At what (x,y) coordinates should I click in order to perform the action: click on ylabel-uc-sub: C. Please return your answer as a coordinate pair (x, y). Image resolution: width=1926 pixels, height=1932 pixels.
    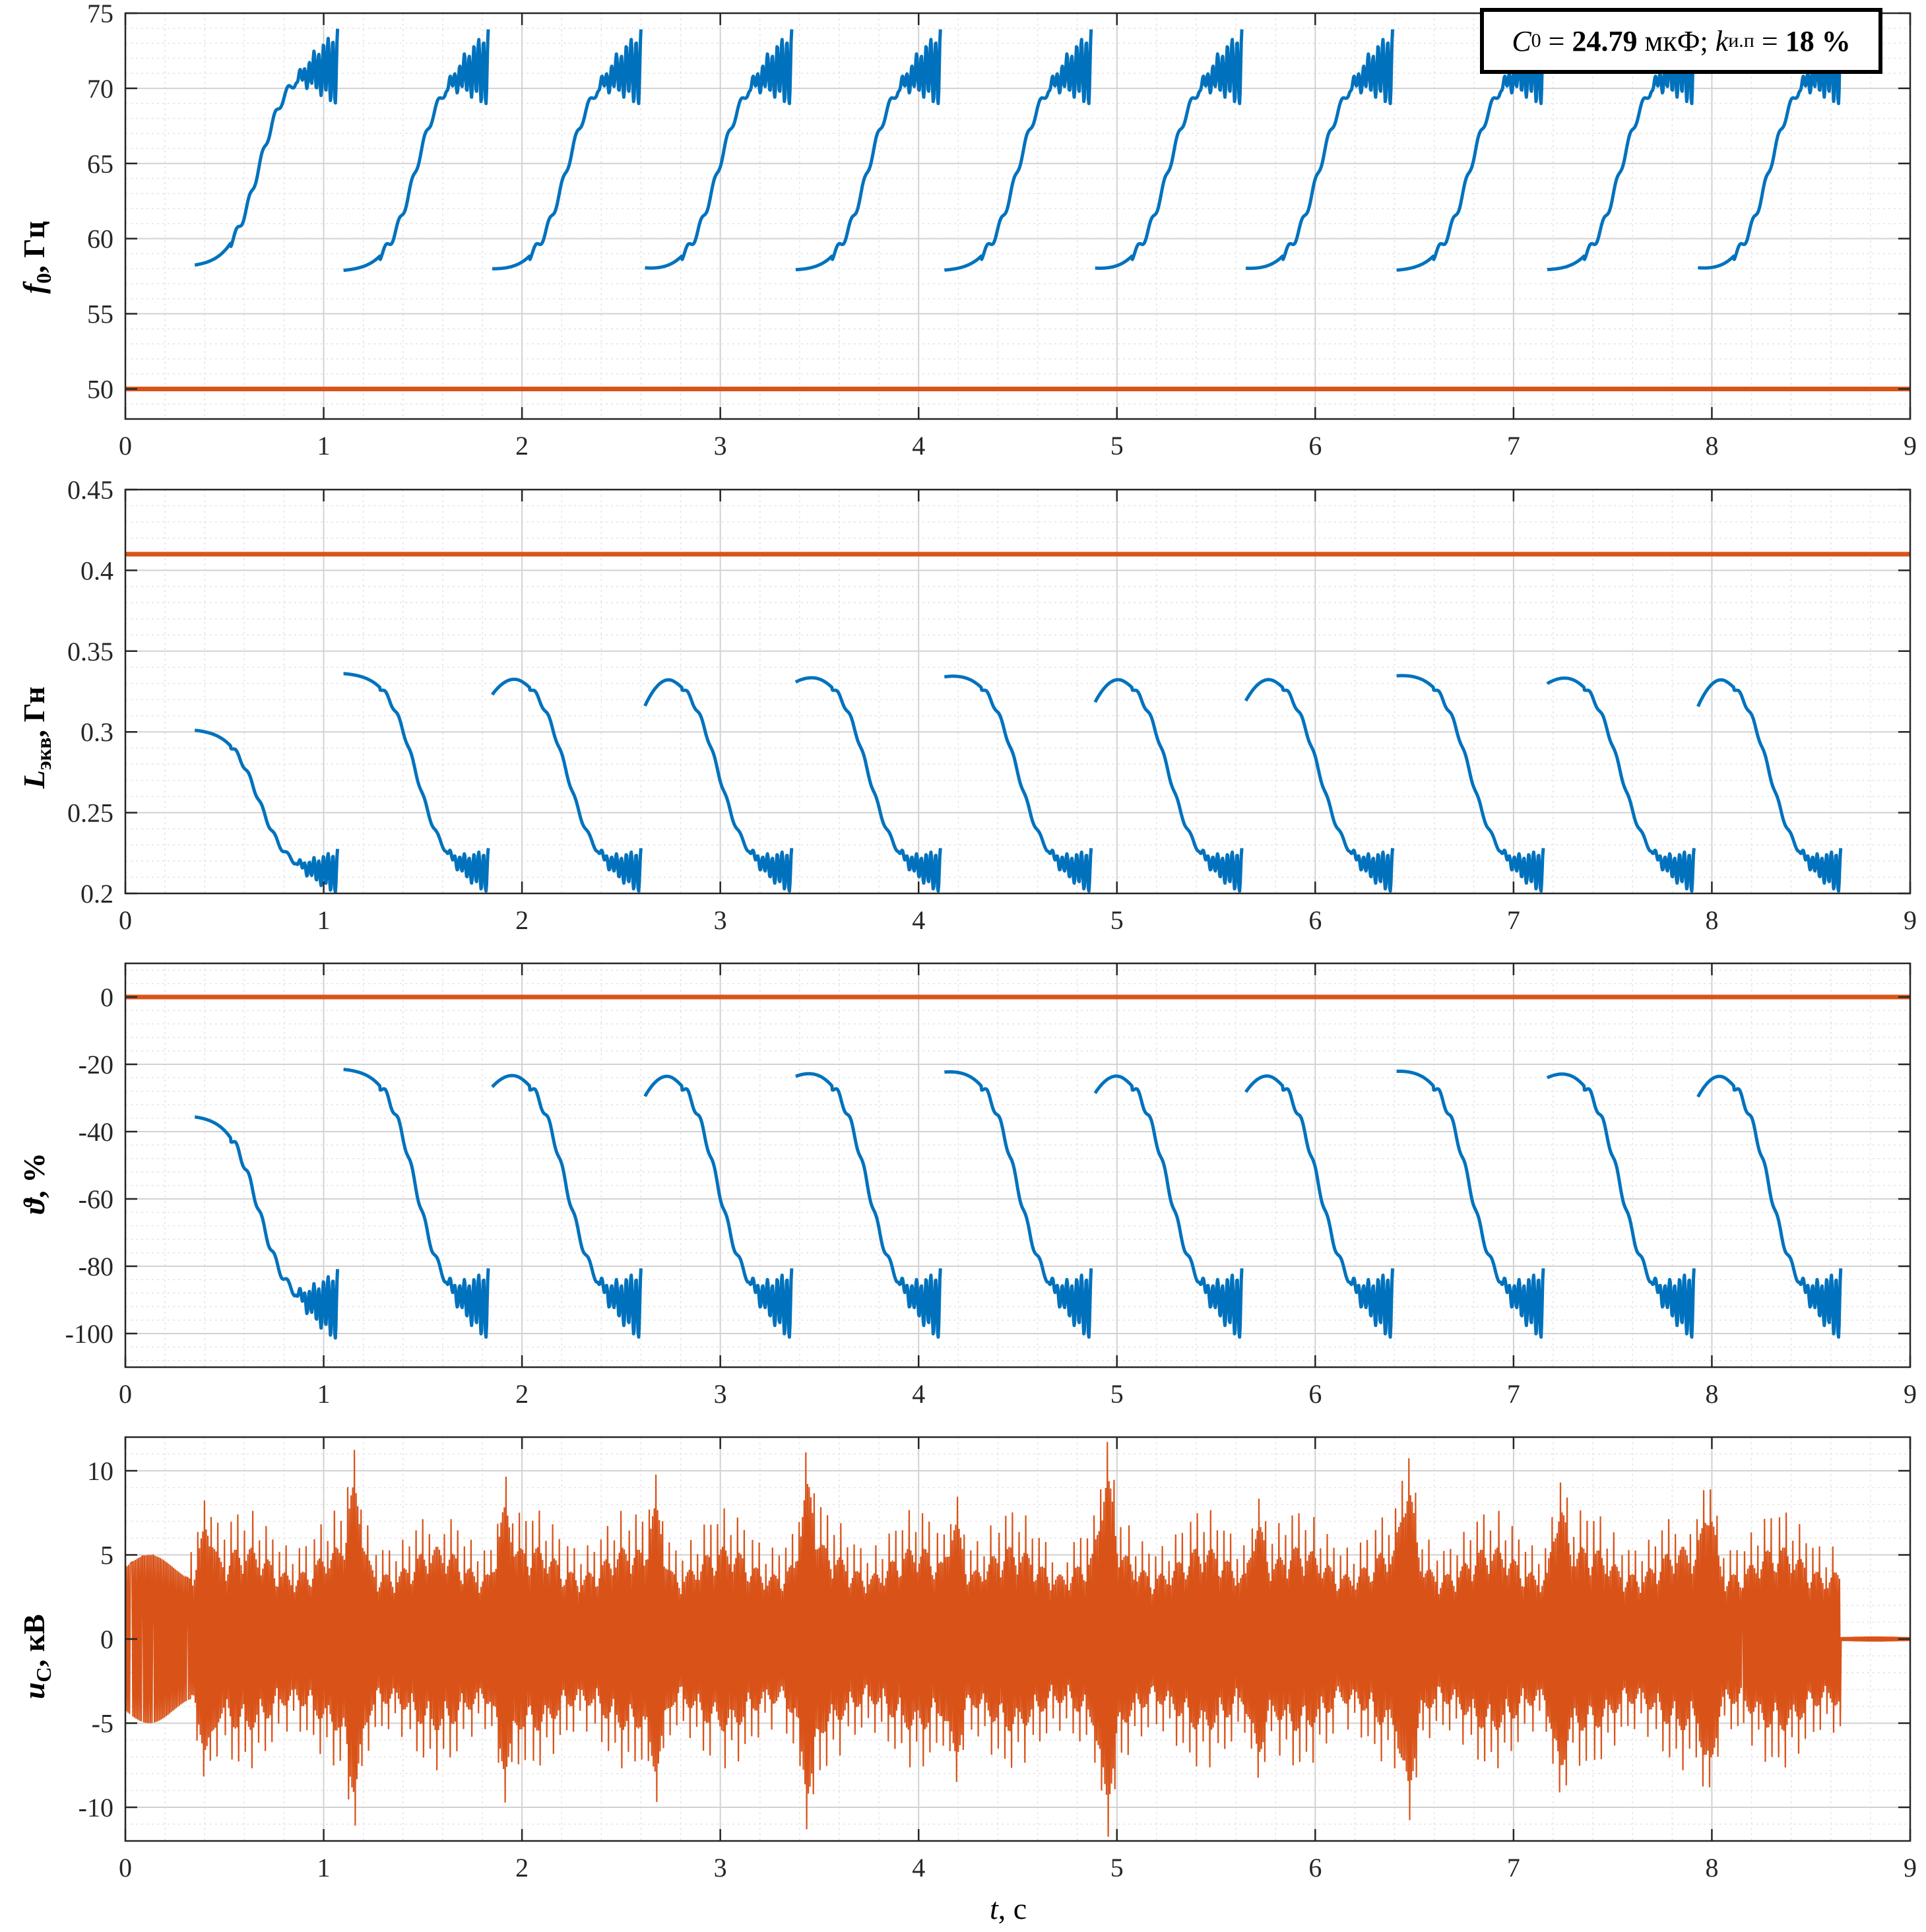
    Looking at the image, I should click on (44, 1675).